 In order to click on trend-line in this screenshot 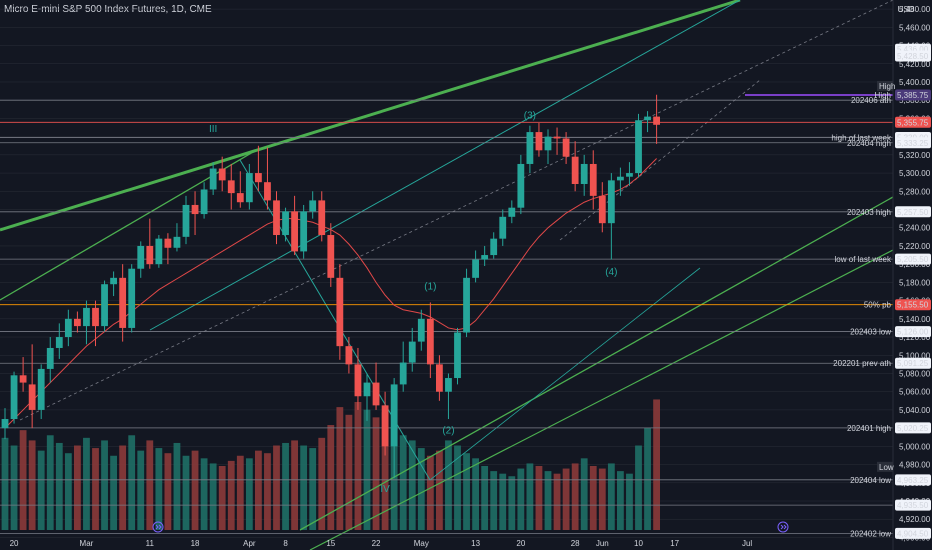, I will do `click(660, 160)`.